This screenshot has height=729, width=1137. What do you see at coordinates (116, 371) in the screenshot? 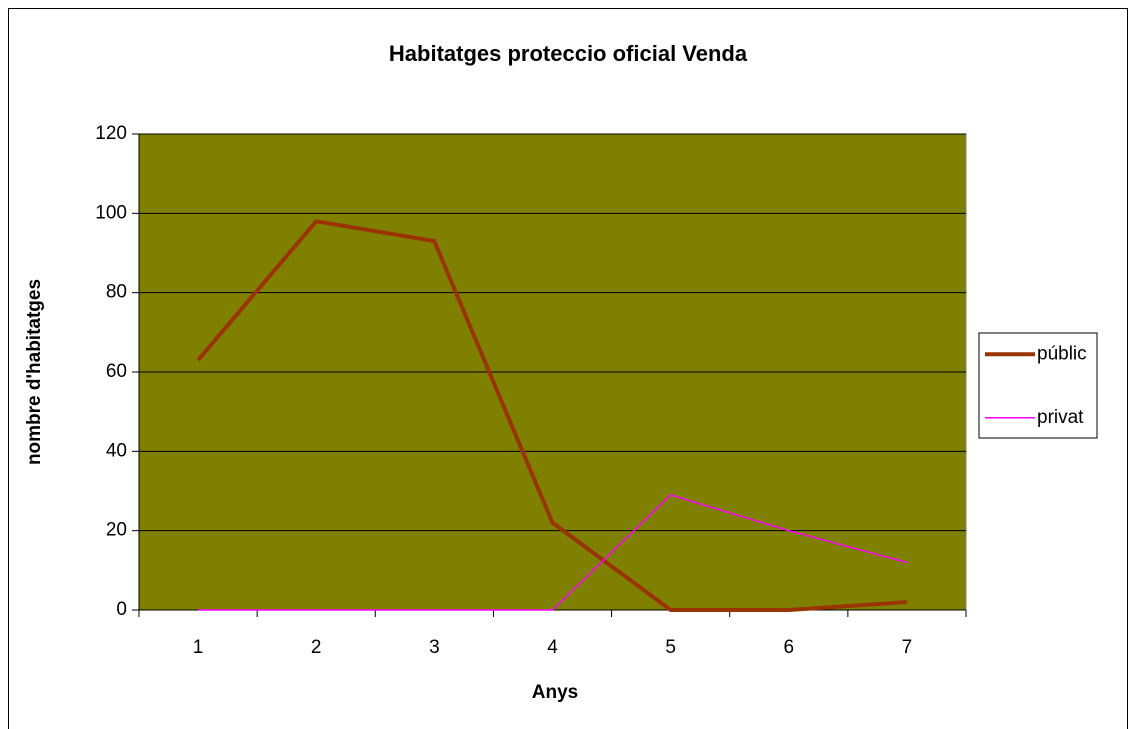
I see `y-tick-label: 60` at bounding box center [116, 371].